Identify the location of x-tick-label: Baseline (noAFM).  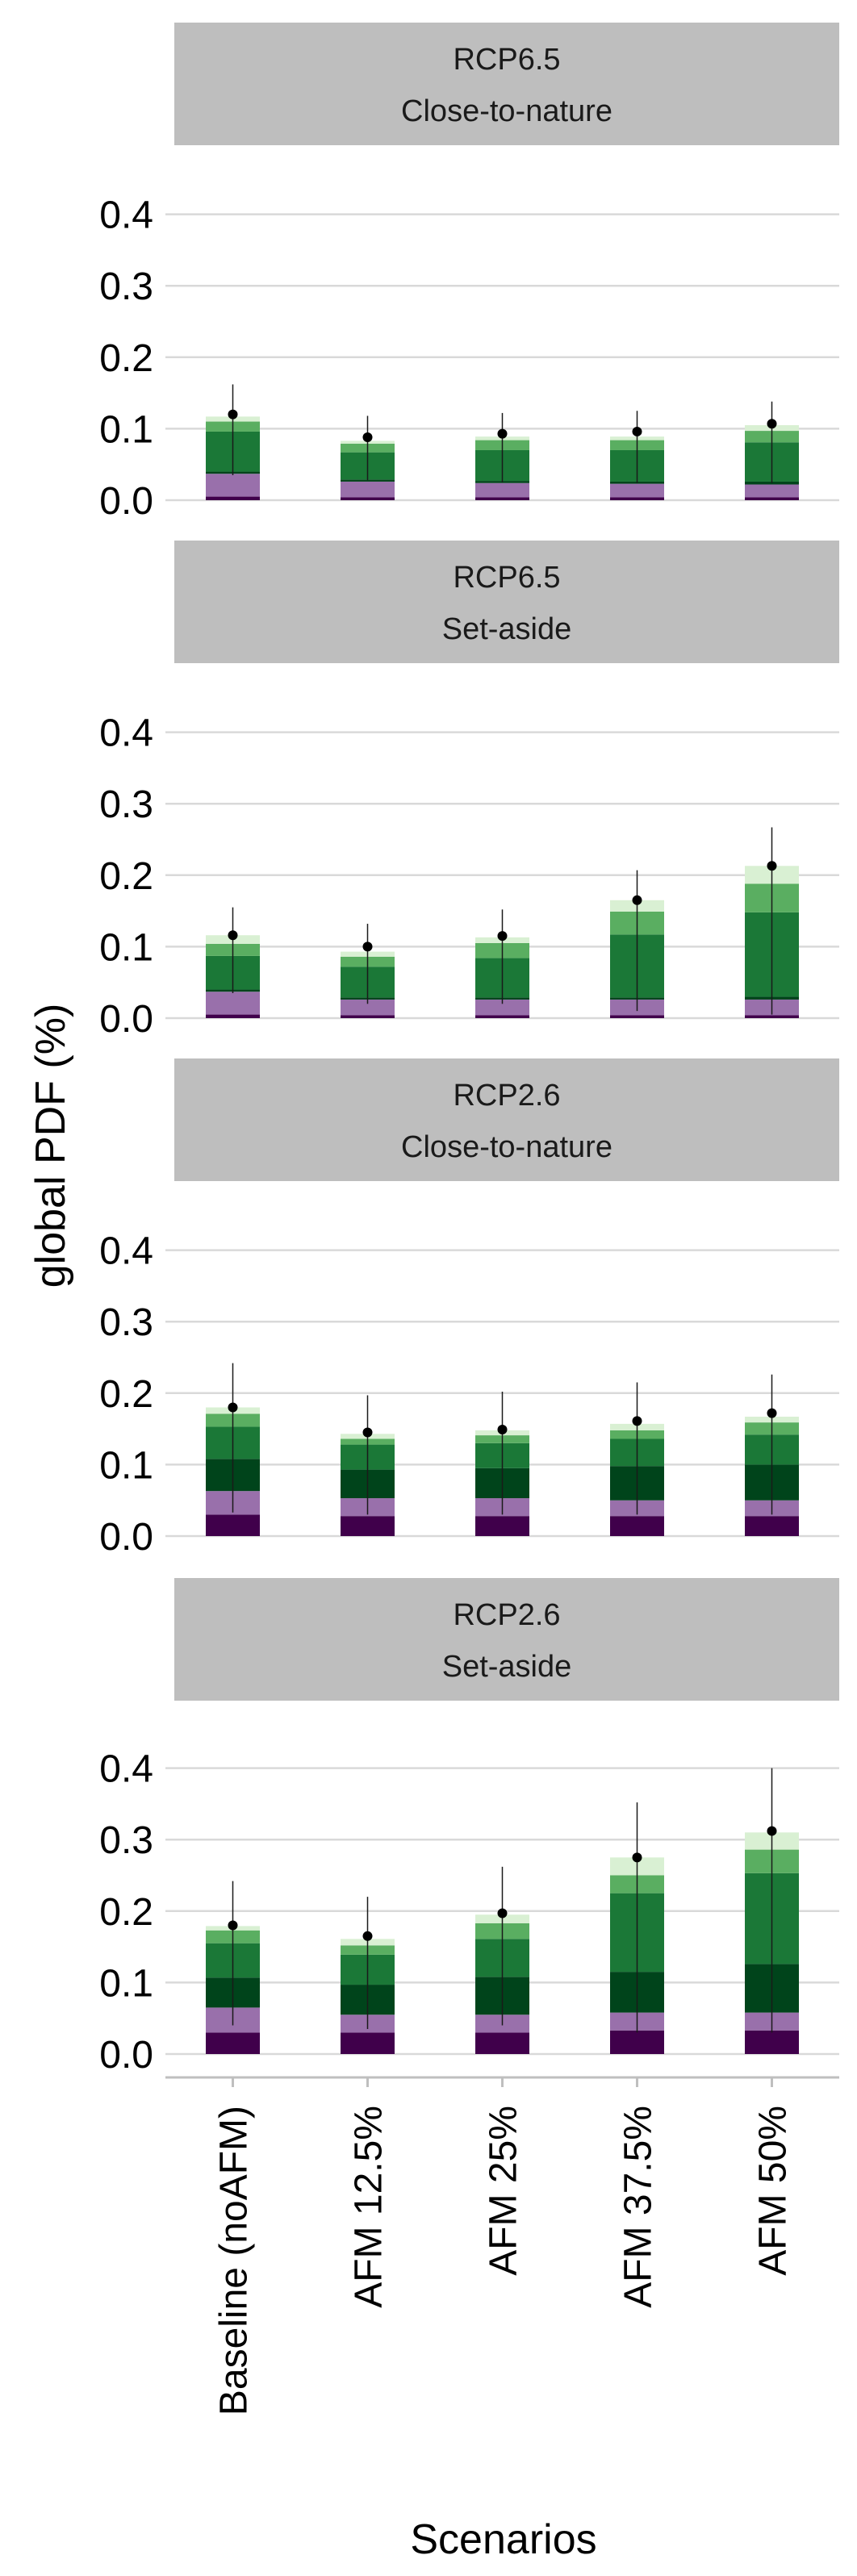
(234, 2260).